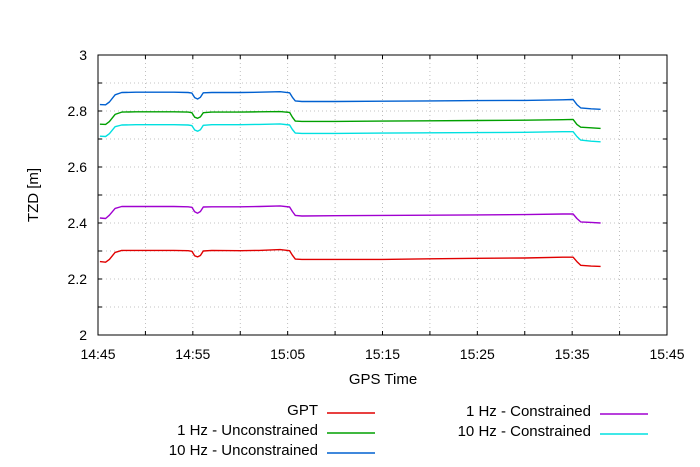 The width and height of the screenshot is (700, 467). I want to click on x-axis-label: GPS Time, so click(383, 379).